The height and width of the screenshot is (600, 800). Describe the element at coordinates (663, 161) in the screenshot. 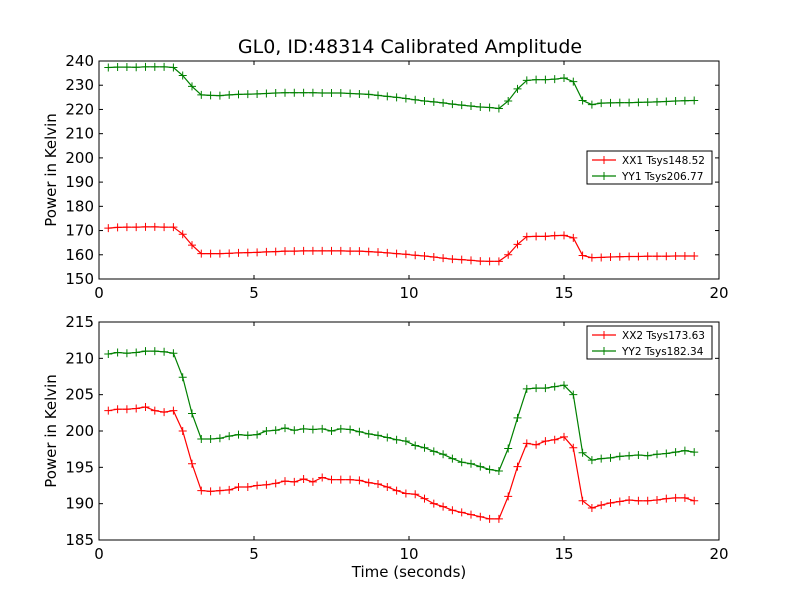

I see `legend-label: XX1 Tsys148.52` at that location.